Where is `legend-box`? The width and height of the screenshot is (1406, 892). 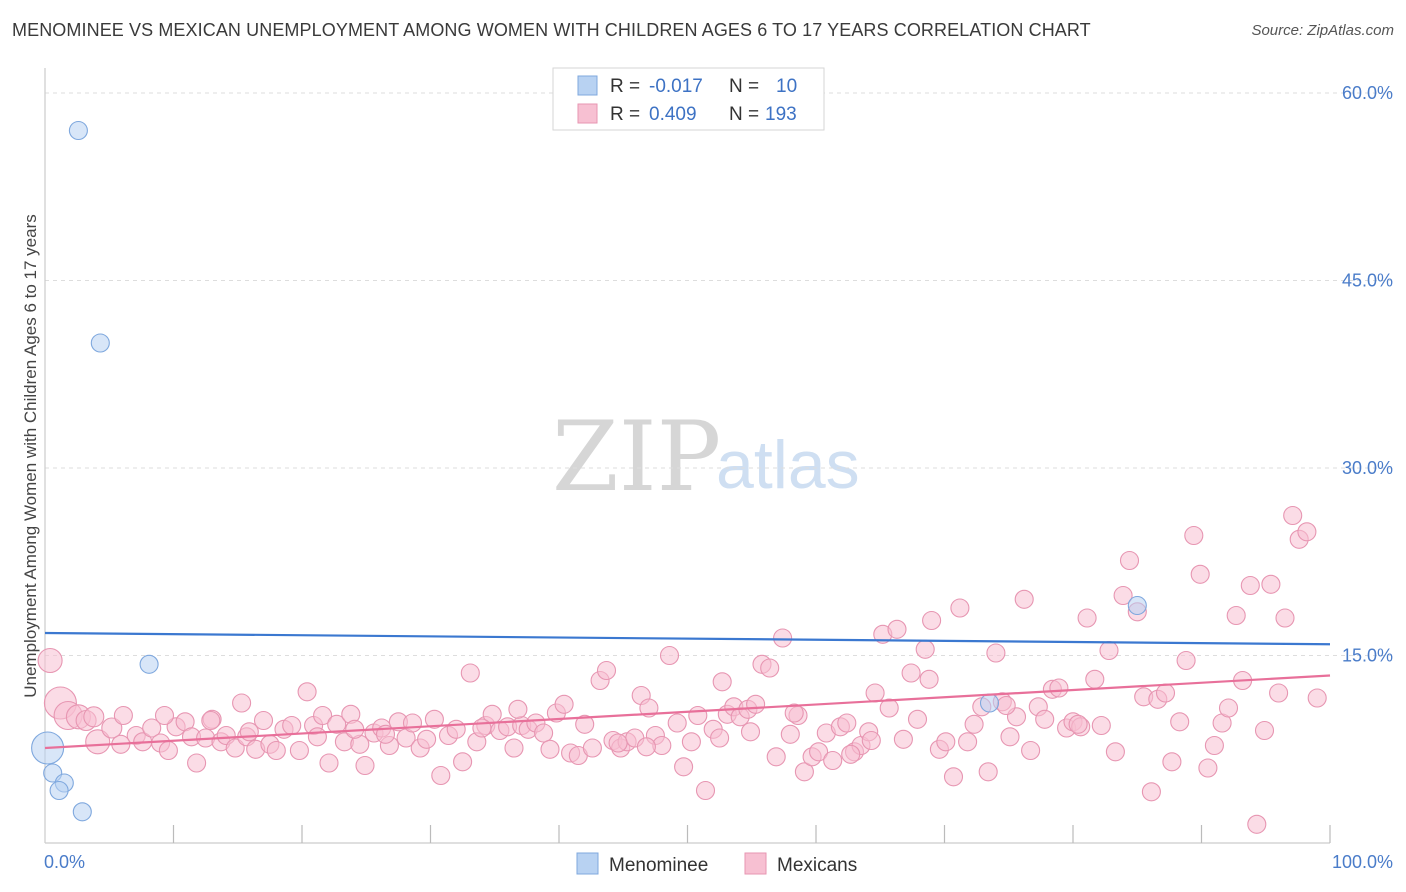
legend-box is located at coordinates (688, 99).